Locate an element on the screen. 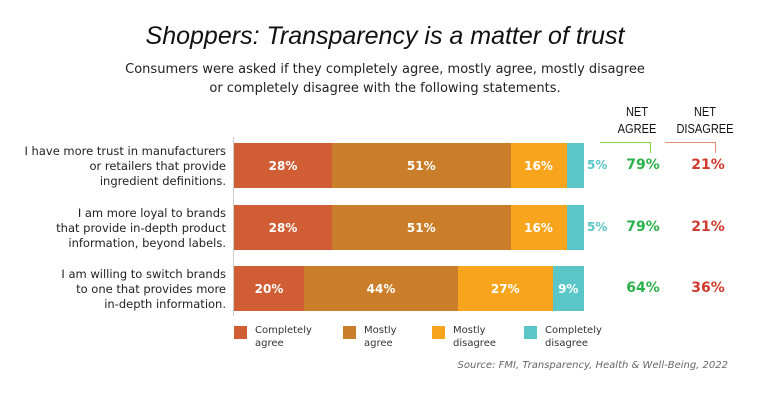  data-label: 27% is located at coordinates (505, 288).